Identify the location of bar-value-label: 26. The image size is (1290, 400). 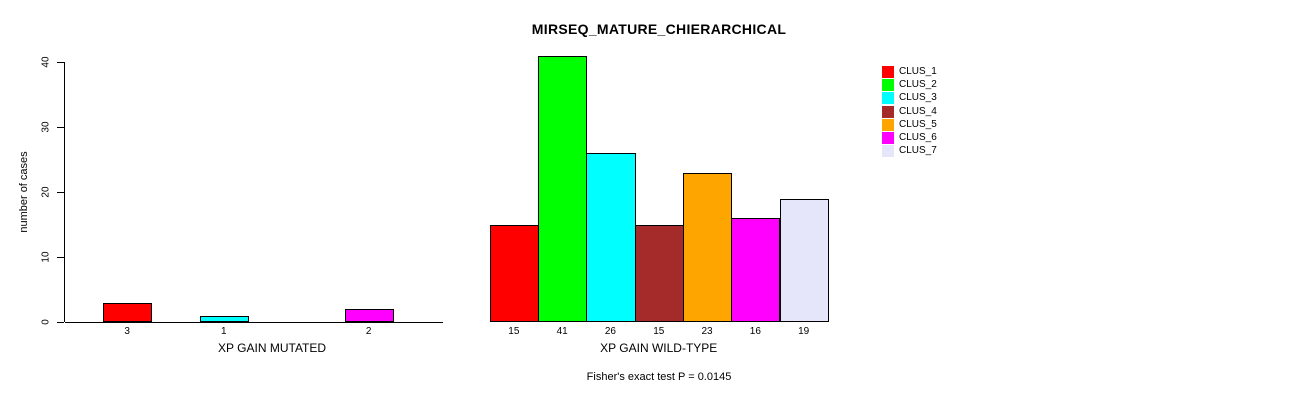
(610, 331).